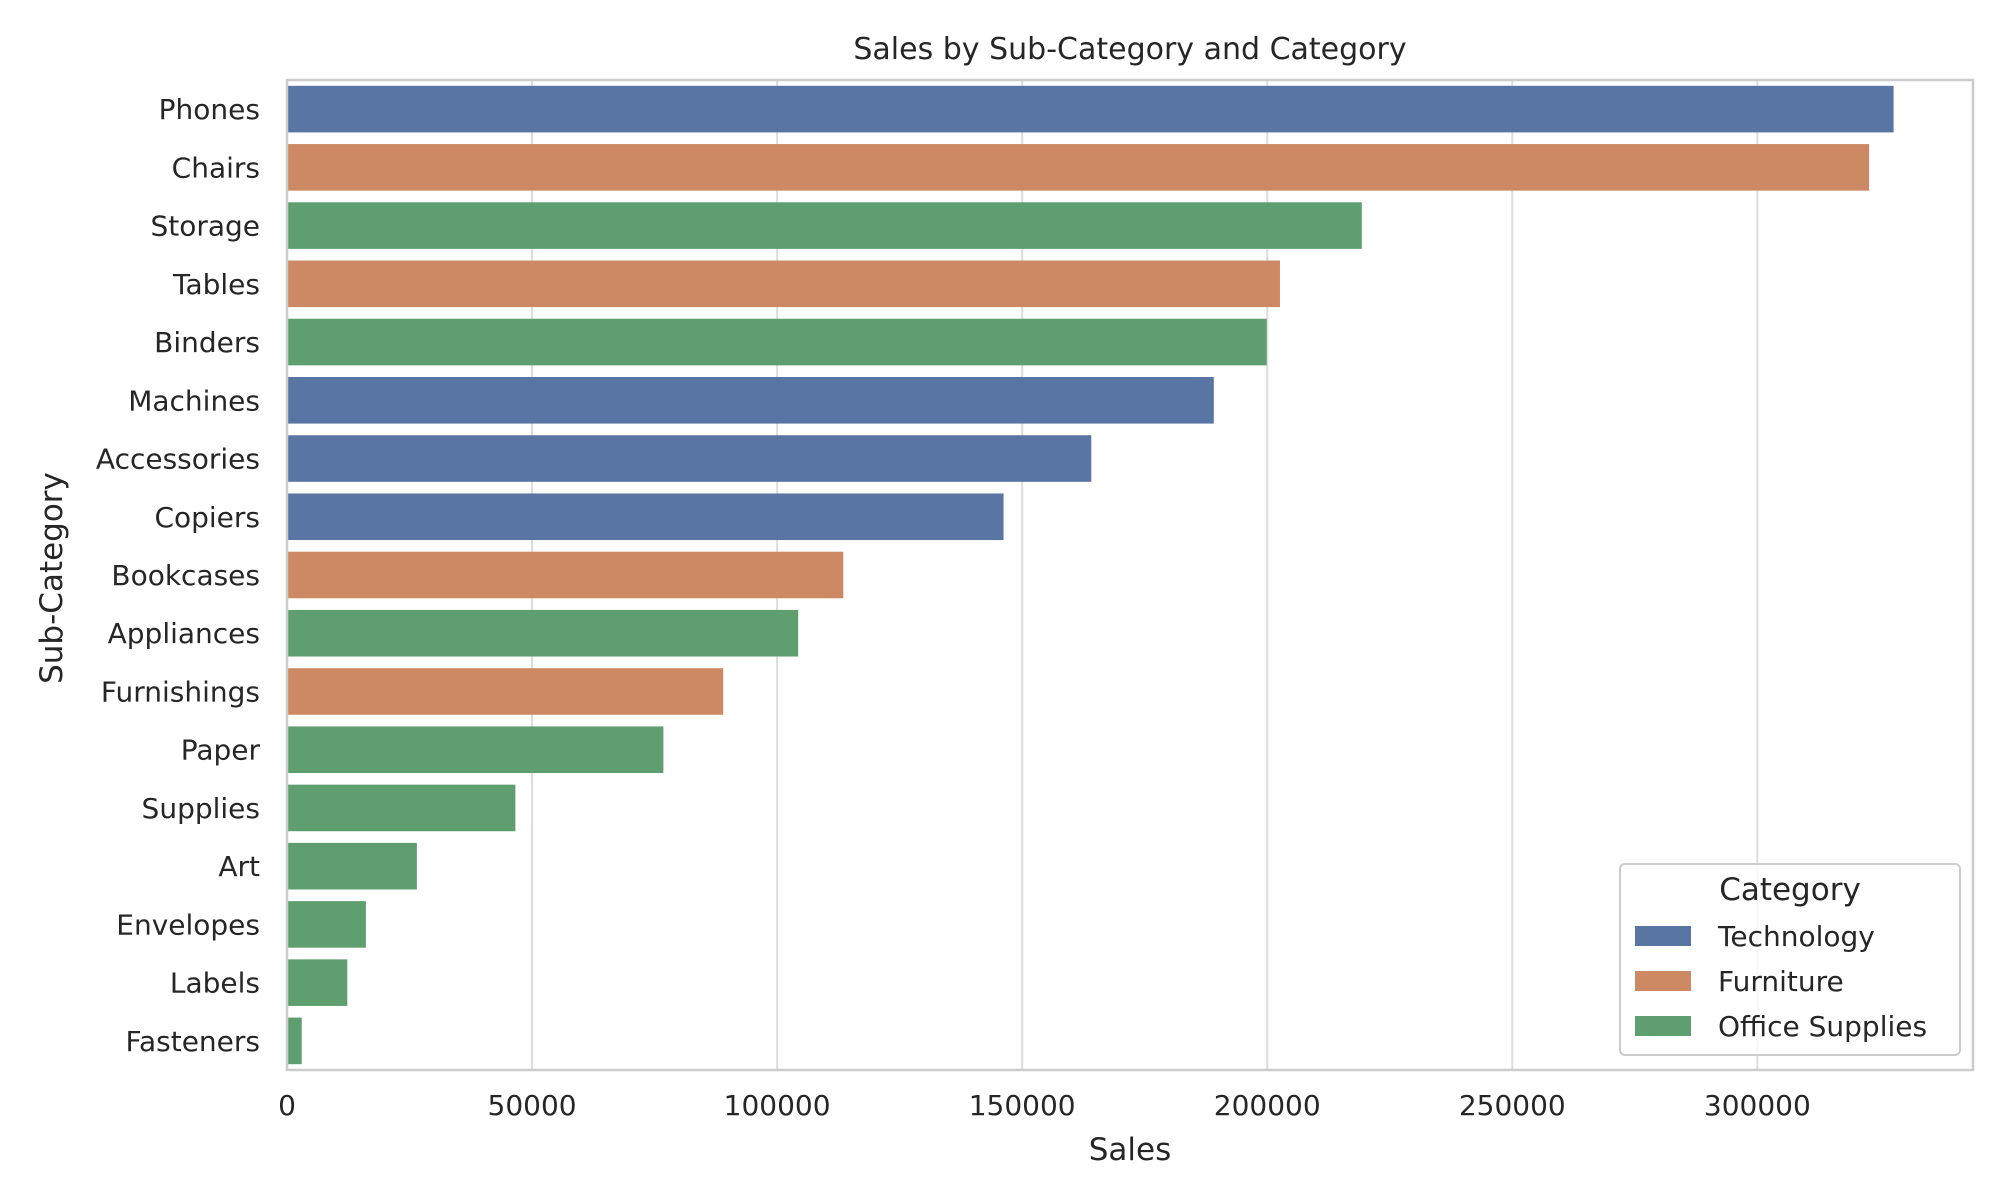 This screenshot has height=1200, width=2000. Describe the element at coordinates (532, 1105) in the screenshot. I see `x-tick-label: 50000` at that location.